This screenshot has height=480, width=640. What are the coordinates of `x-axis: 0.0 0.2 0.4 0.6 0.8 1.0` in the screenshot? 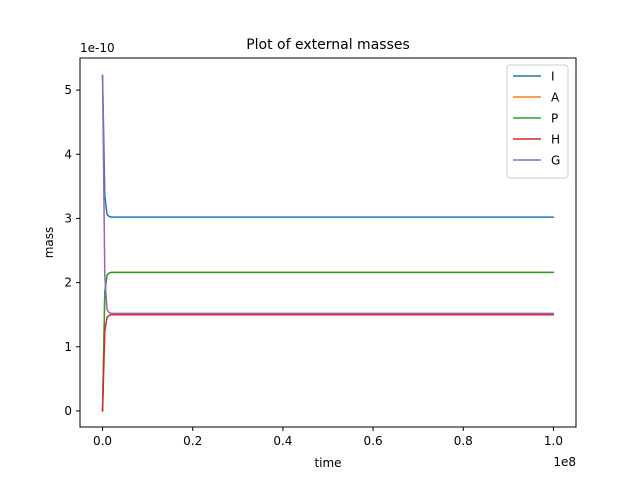 It's located at (328, 437).